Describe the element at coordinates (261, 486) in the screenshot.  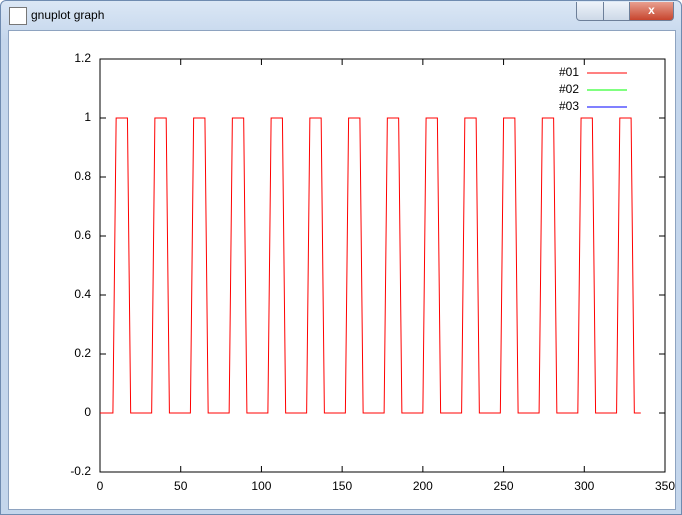
I see `x-tick-label: 100` at that location.